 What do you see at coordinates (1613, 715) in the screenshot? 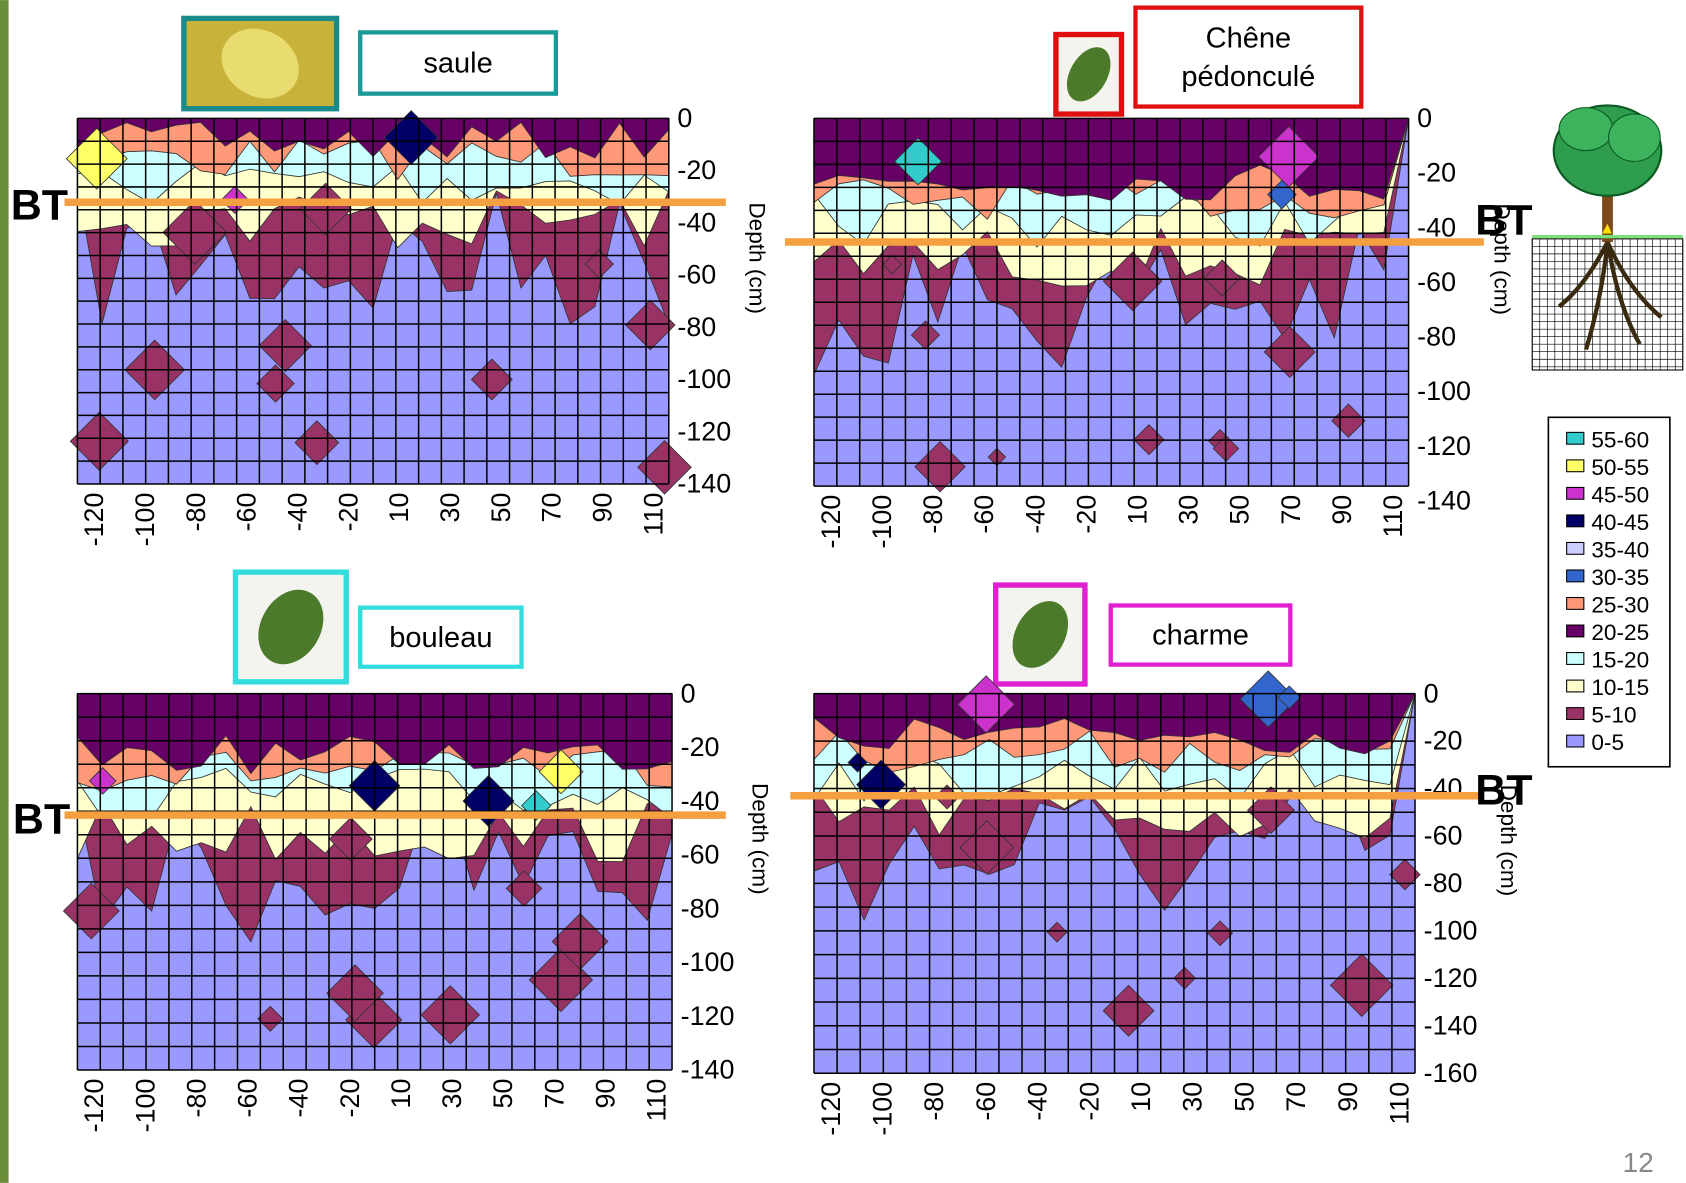
I see `legend-label: 5-10` at bounding box center [1613, 715].